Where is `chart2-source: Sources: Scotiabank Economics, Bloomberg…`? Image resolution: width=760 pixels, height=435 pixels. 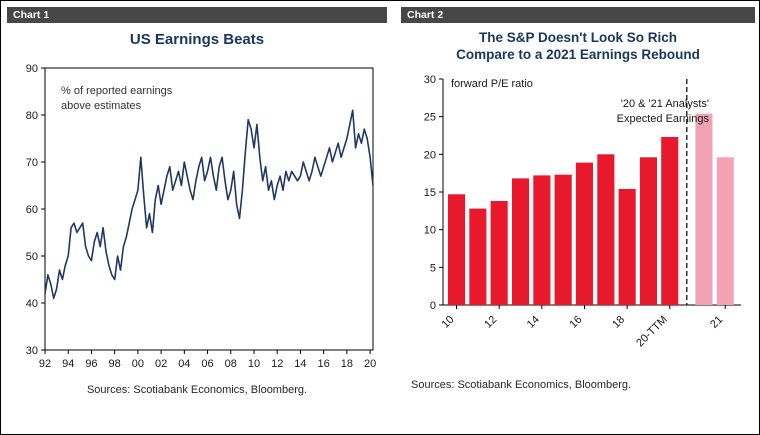
chart2-source: Sources: Scotiabank Economics, Bloomberg… is located at coordinates (521, 385).